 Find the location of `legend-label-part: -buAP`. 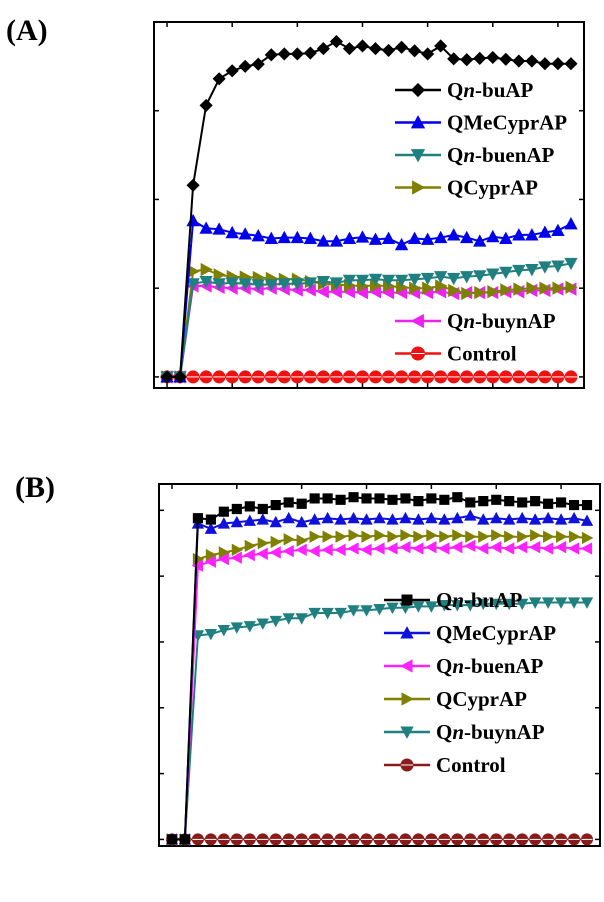

legend-label-part: -buAP is located at coordinates (493, 600).